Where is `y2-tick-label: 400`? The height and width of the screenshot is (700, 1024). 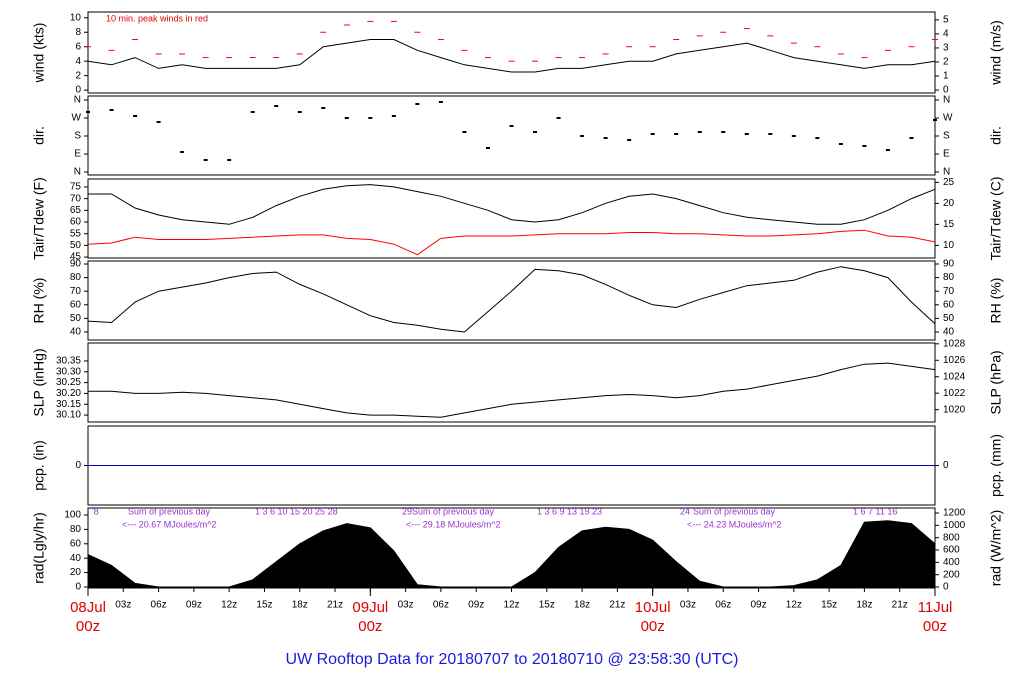
y2-tick-label: 400 is located at coordinates (951, 562).